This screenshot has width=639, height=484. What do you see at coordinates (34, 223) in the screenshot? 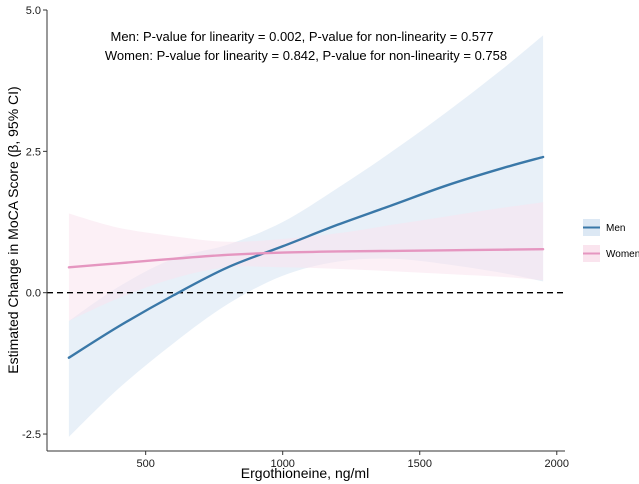
I see `y-axis-ticks: -2.5 0.0 2.5 5.0` at bounding box center [34, 223].